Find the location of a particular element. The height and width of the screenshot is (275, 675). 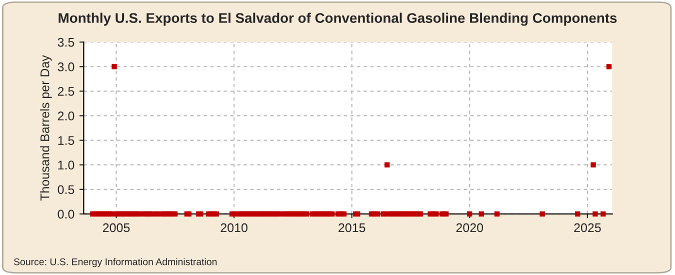

y-tick-label: 2.0 is located at coordinates (66, 116).